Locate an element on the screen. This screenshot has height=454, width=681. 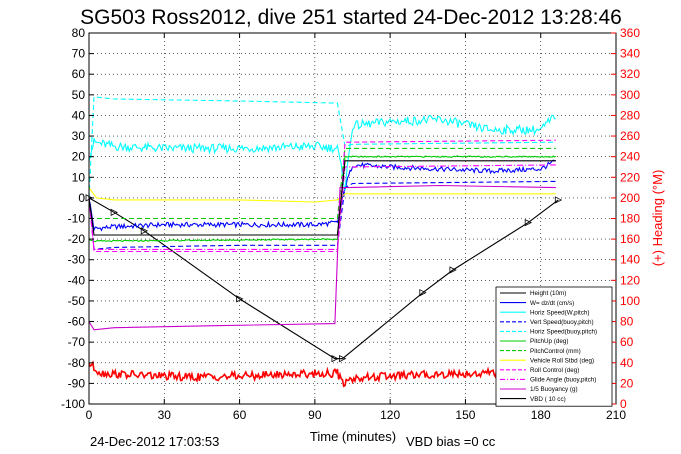
right-y-axis-label: (+) Heading (°M) is located at coordinates (657, 218).